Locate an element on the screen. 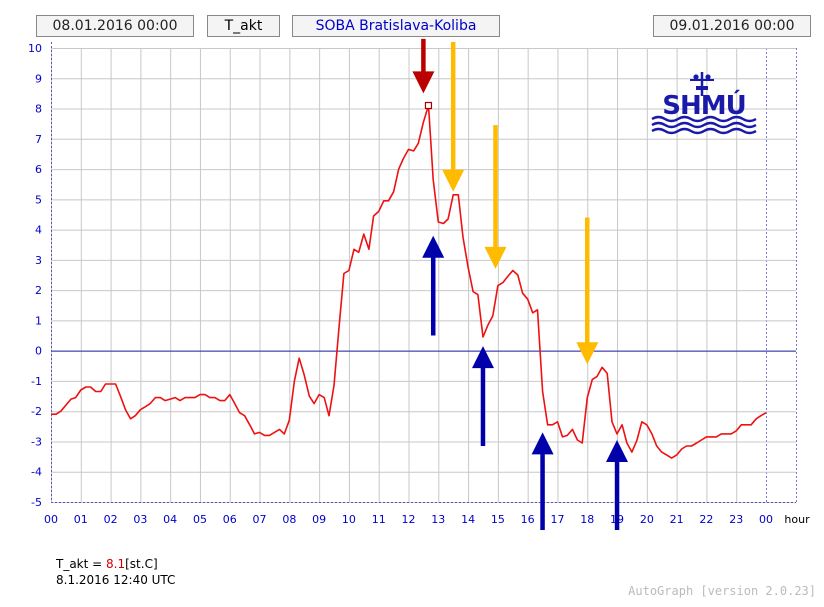  x-axis-label: hour is located at coordinates (797, 519).